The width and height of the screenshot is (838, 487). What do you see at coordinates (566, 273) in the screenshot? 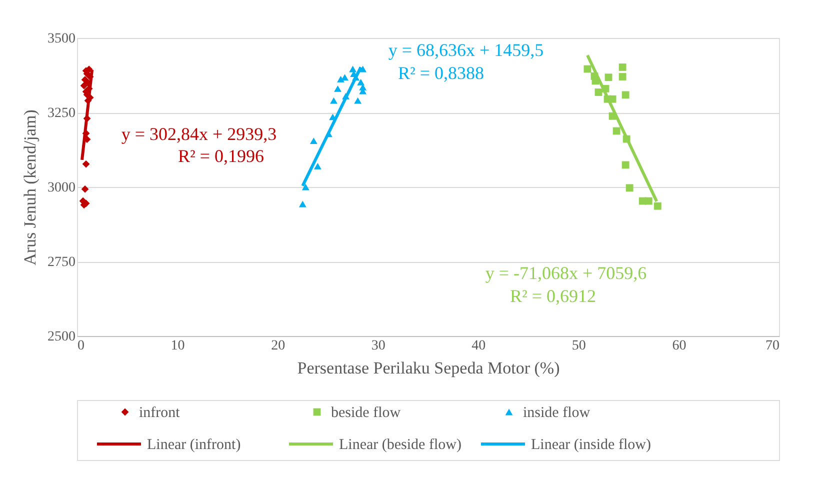
I see `annotation: y = -71,068x + 7059,6` at bounding box center [566, 273].